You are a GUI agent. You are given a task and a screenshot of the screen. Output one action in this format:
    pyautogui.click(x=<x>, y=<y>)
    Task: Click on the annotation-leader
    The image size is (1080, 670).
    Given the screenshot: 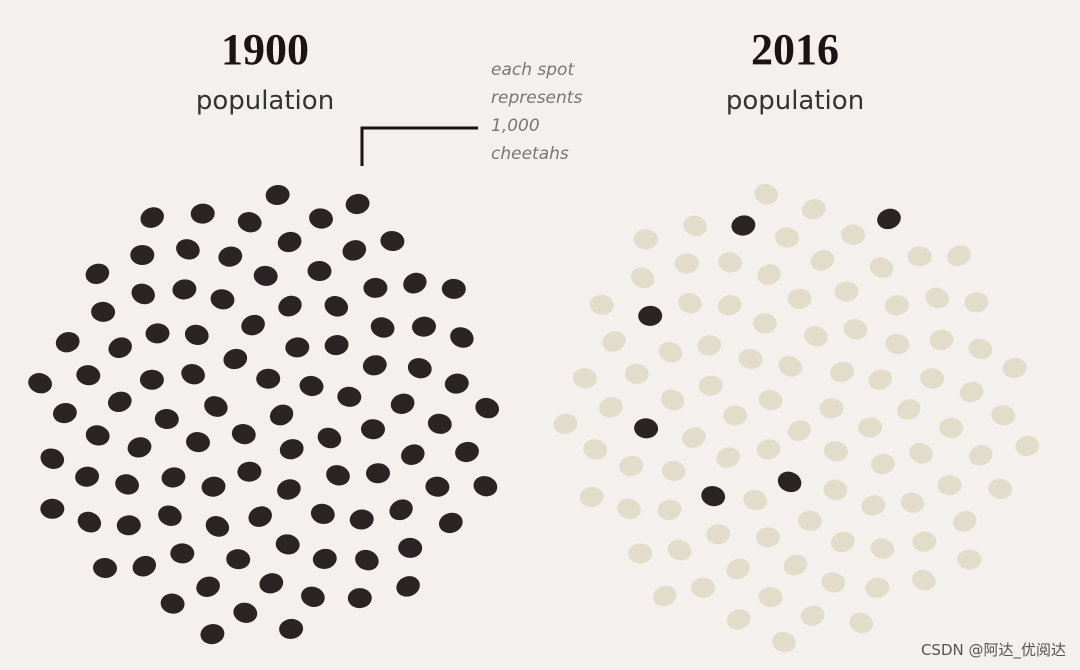 What is the action you would take?
    pyautogui.click(x=419, y=146)
    